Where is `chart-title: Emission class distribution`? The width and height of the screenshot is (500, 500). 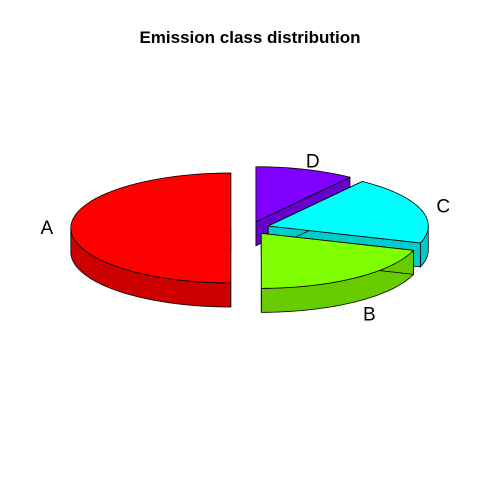
chart-title: Emission class distribution is located at coordinates (250, 37).